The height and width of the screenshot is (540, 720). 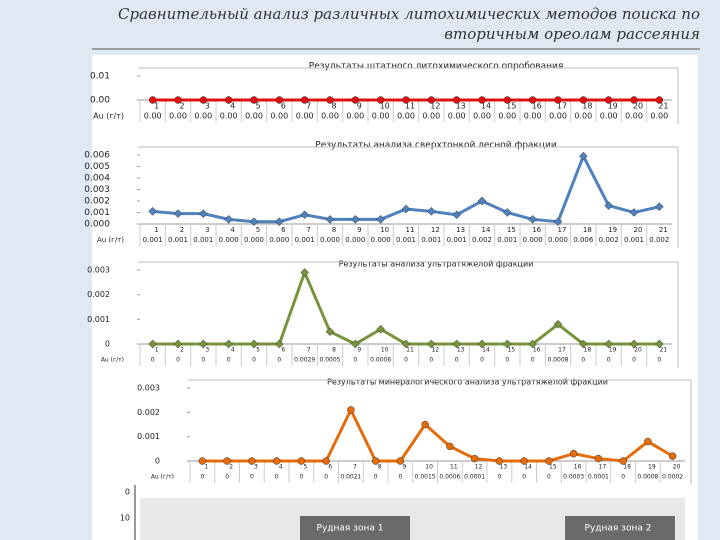 What do you see at coordinates (232, 230) in the screenshot?
I see `x-tick-label: 4` at bounding box center [232, 230].